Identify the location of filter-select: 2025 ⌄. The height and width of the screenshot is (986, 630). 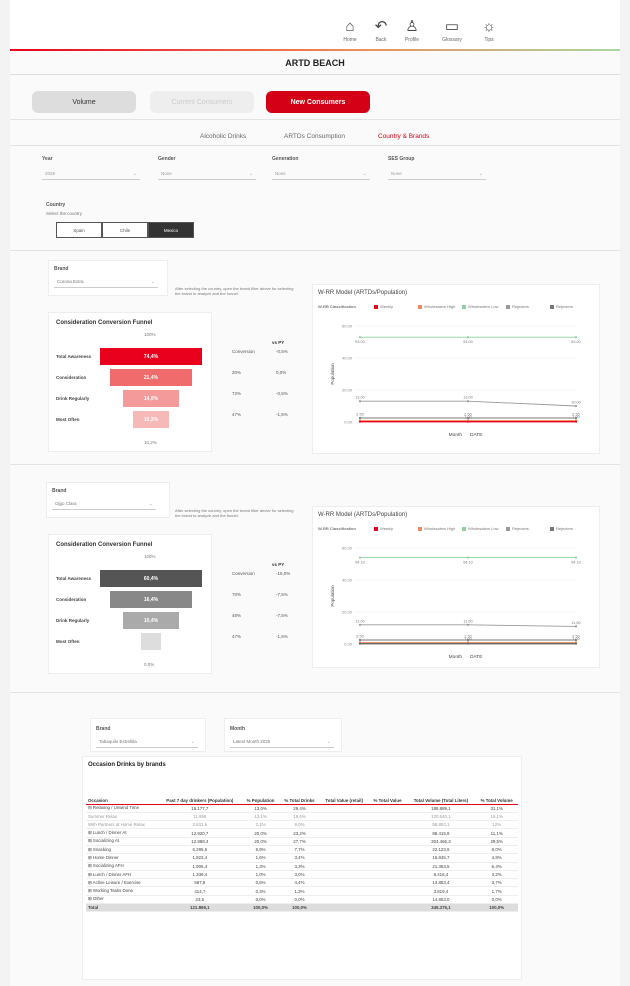
(91, 175).